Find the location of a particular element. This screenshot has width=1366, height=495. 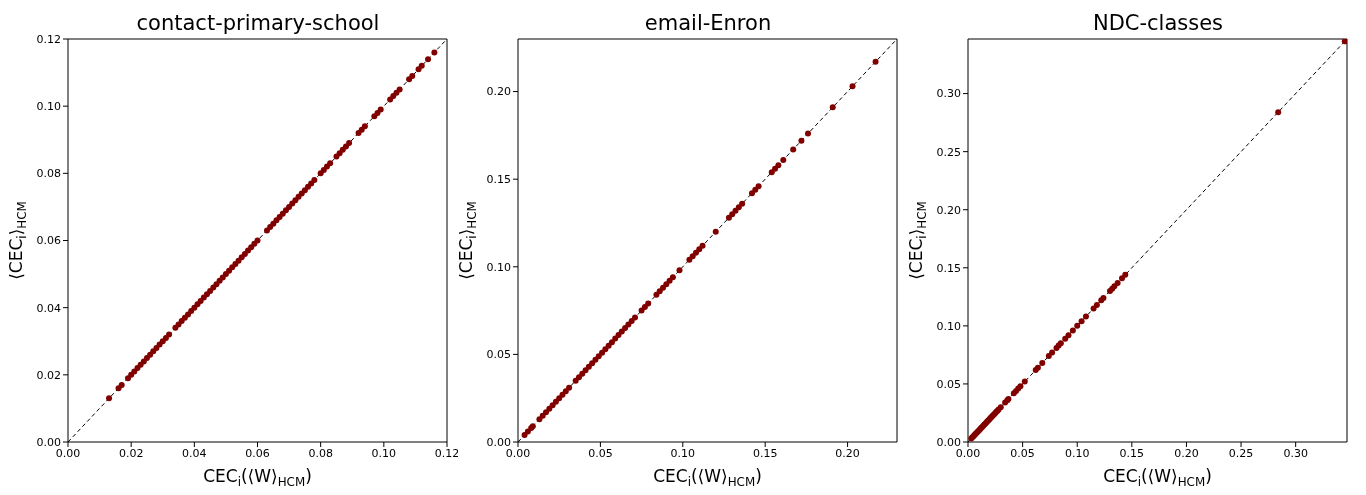

y-tick-label: 0.06 is located at coordinates (48, 241).